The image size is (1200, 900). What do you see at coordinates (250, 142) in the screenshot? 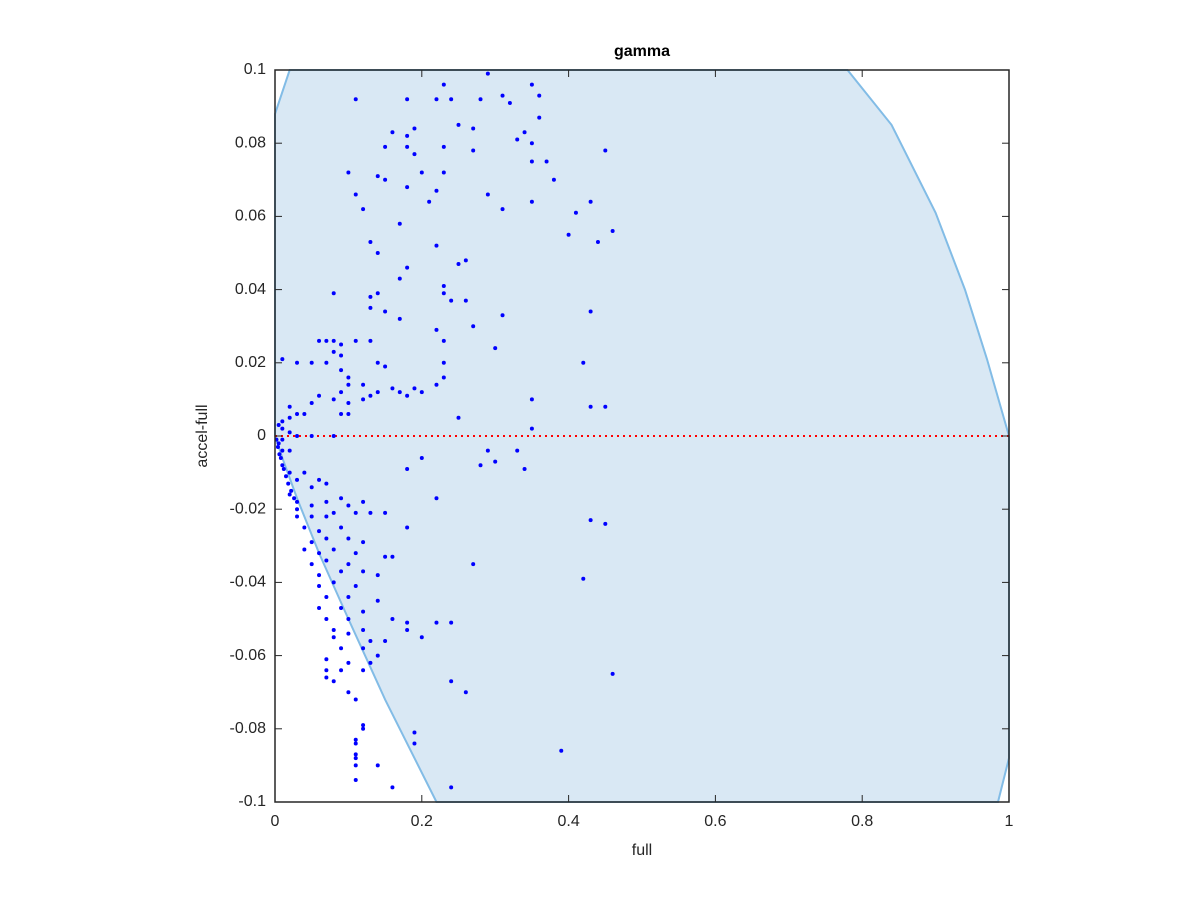
I see `y-tick-label: 0.08` at bounding box center [250, 142].